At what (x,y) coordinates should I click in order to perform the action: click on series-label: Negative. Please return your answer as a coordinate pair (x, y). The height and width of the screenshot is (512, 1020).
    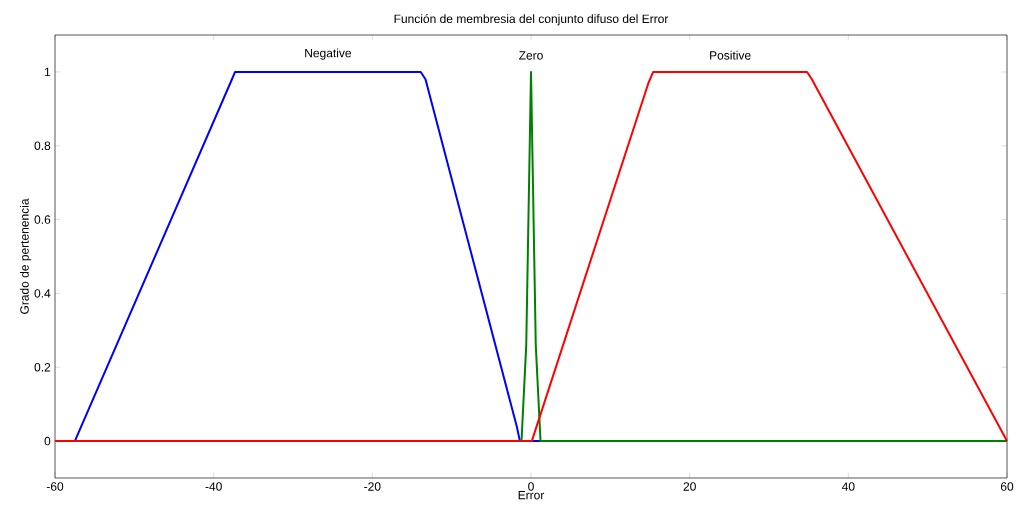
    Looking at the image, I should click on (328, 54).